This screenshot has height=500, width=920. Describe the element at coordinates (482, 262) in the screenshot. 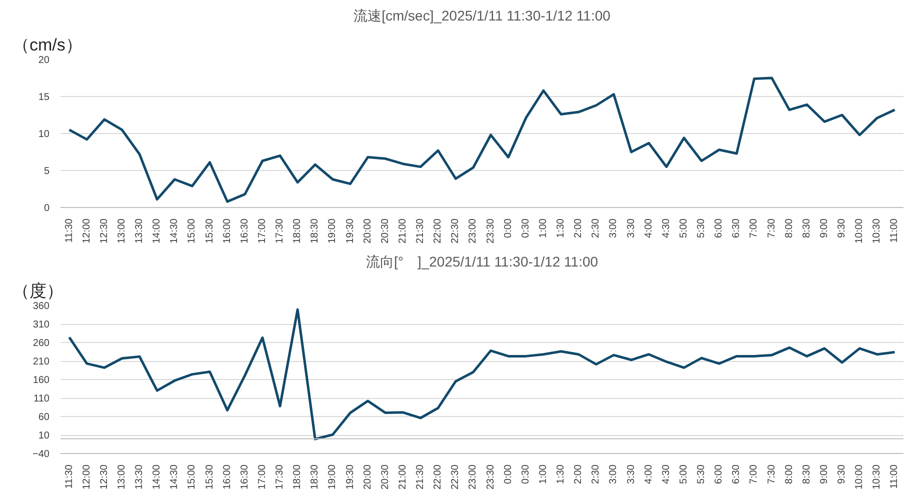

I see `chart-title: 流向[° ]_2025/1/11 11:30-1/12 11:00` at that location.